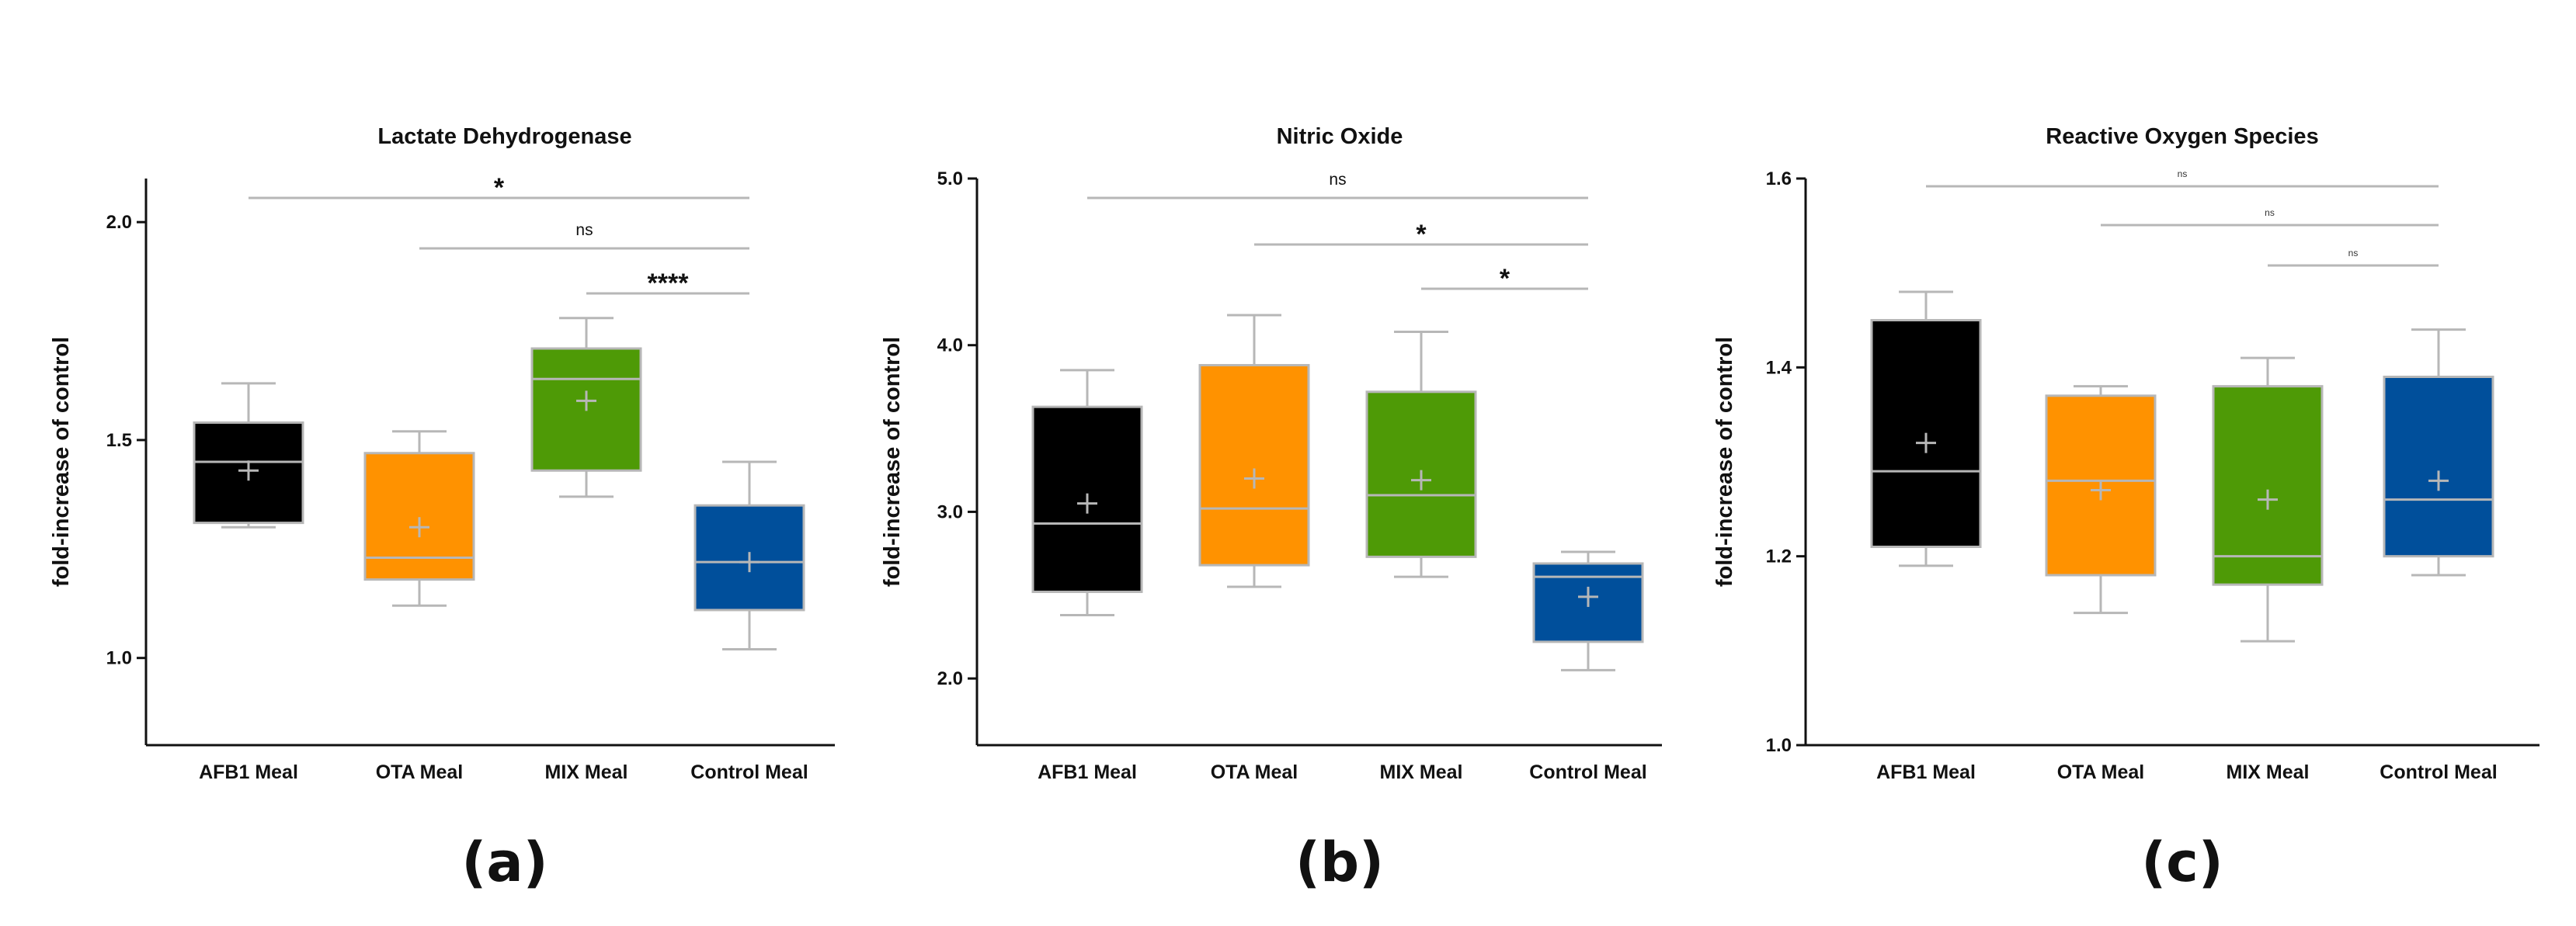 This screenshot has height=926, width=2576. Describe the element at coordinates (1779, 556) in the screenshot. I see `y-tick-label: 1.2` at that location.